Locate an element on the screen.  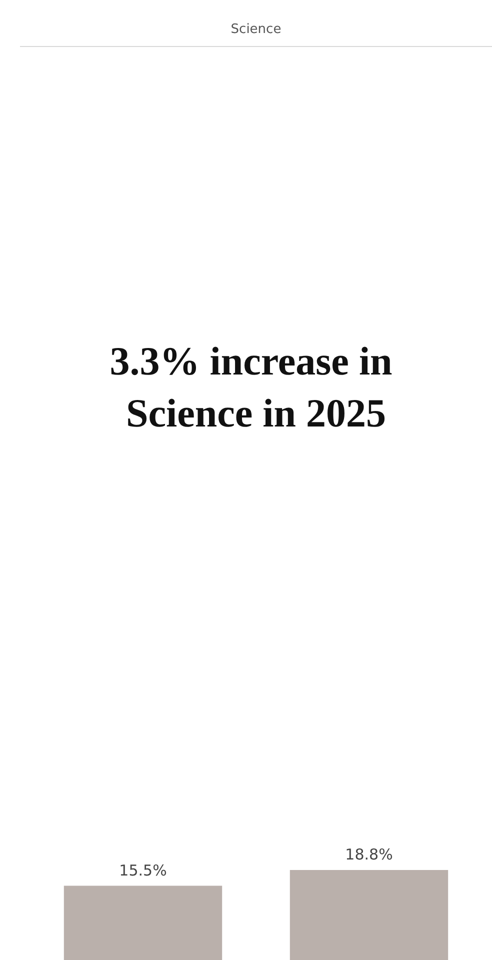
chart-title: Science is located at coordinates (256, 29).